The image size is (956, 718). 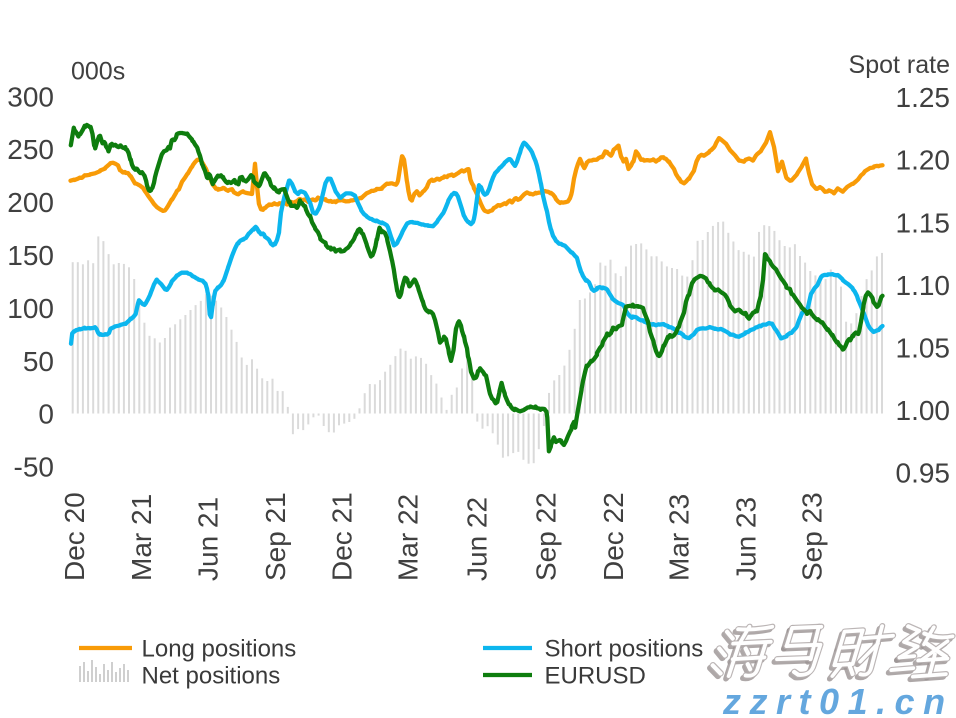 What do you see at coordinates (546, 536) in the screenshot?
I see `svg-text: Sep 22` at bounding box center [546, 536].